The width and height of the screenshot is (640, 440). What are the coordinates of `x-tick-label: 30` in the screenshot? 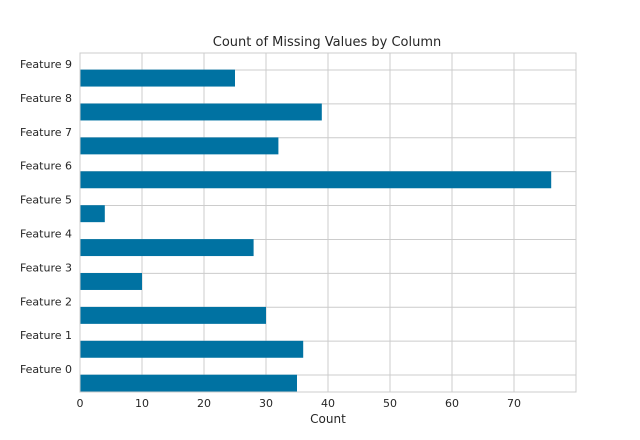 It's located at (266, 403).